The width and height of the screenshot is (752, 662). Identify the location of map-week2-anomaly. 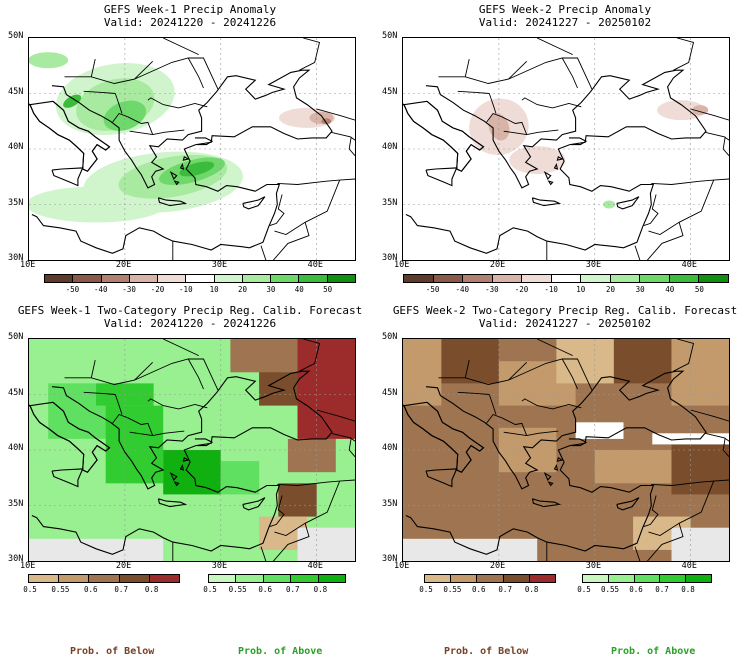
(566, 149).